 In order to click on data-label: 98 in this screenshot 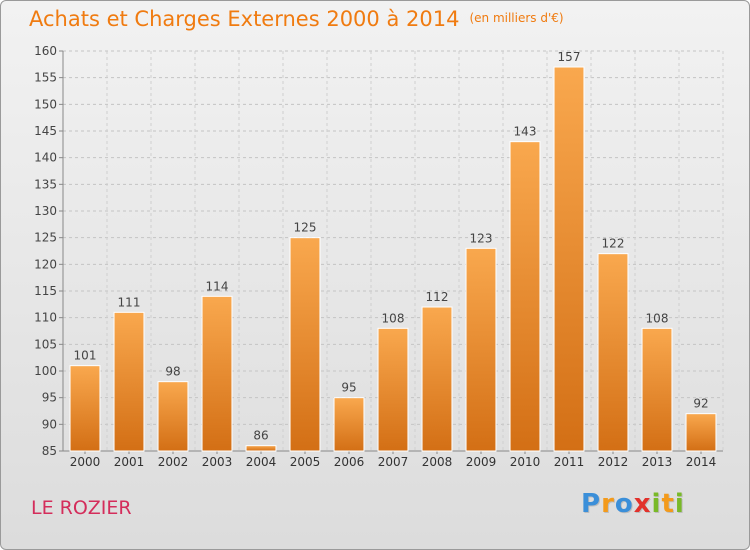, I will do `click(172, 372)`.